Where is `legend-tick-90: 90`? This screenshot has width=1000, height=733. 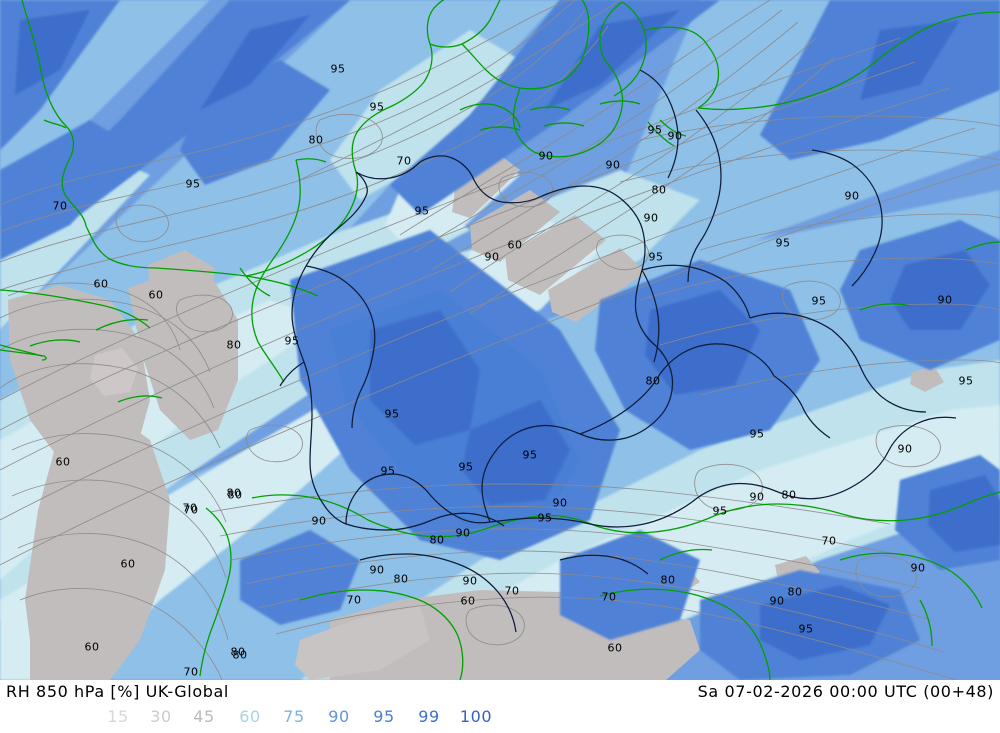 legend-tick-90: 90 is located at coordinates (339, 716).